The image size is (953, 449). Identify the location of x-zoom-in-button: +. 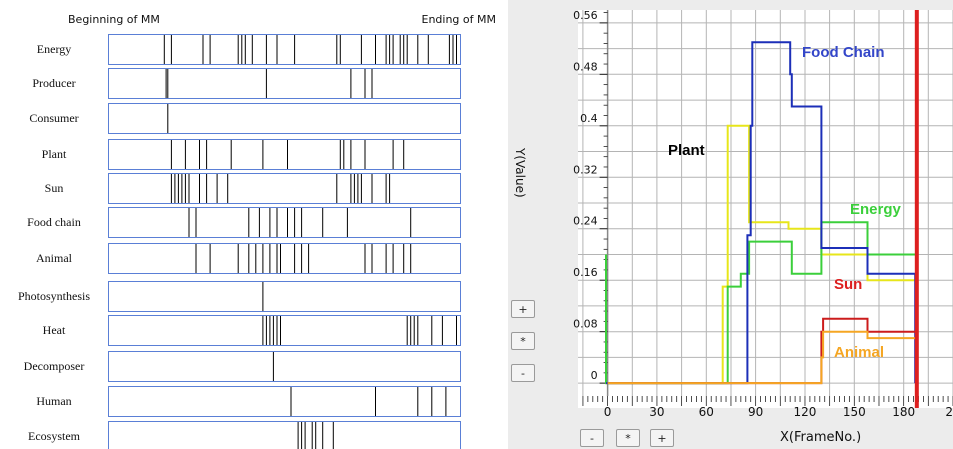
(662, 438).